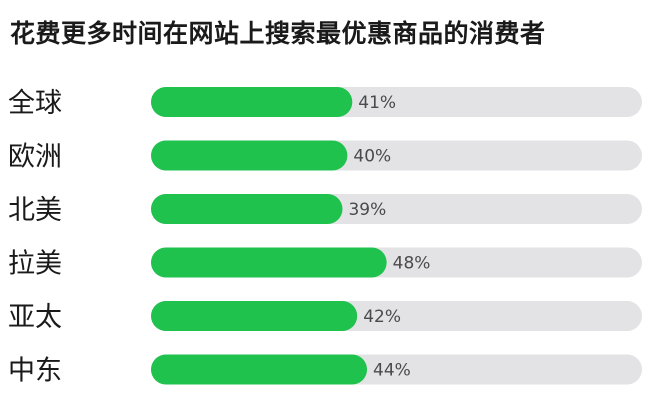 Image resolution: width=660 pixels, height=416 pixels. I want to click on value-label: 44%, so click(392, 371).